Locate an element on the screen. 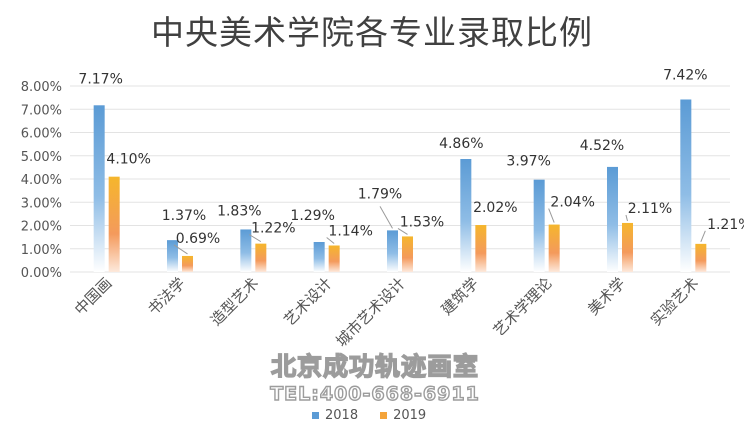 This screenshot has height=442, width=744. data-label-2019-8: 2.11% is located at coordinates (650, 209).